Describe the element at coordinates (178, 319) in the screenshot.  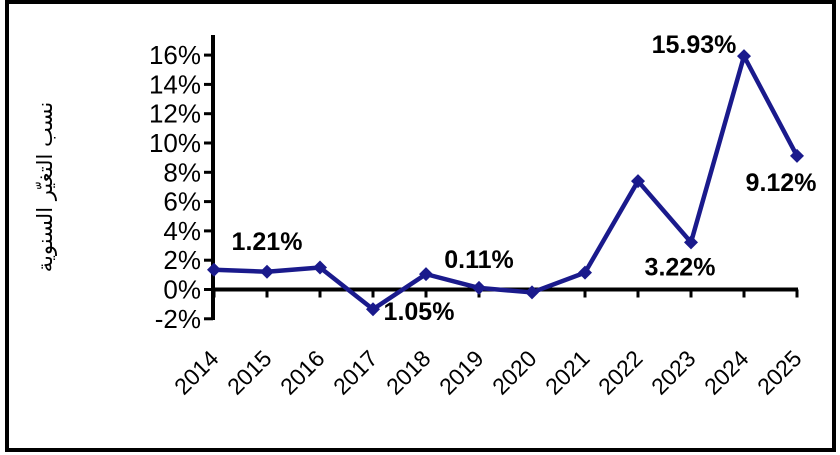
I see `y-axis-tick-label: -2%` at that location.